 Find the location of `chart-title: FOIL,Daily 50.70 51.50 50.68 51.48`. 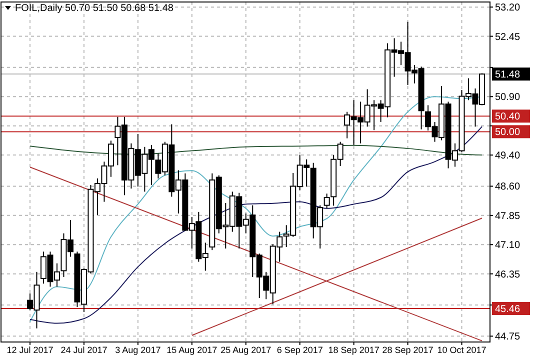

chart-title: FOIL,Daily 50.70 51.50 50.68 51.48 is located at coordinates (94, 8).